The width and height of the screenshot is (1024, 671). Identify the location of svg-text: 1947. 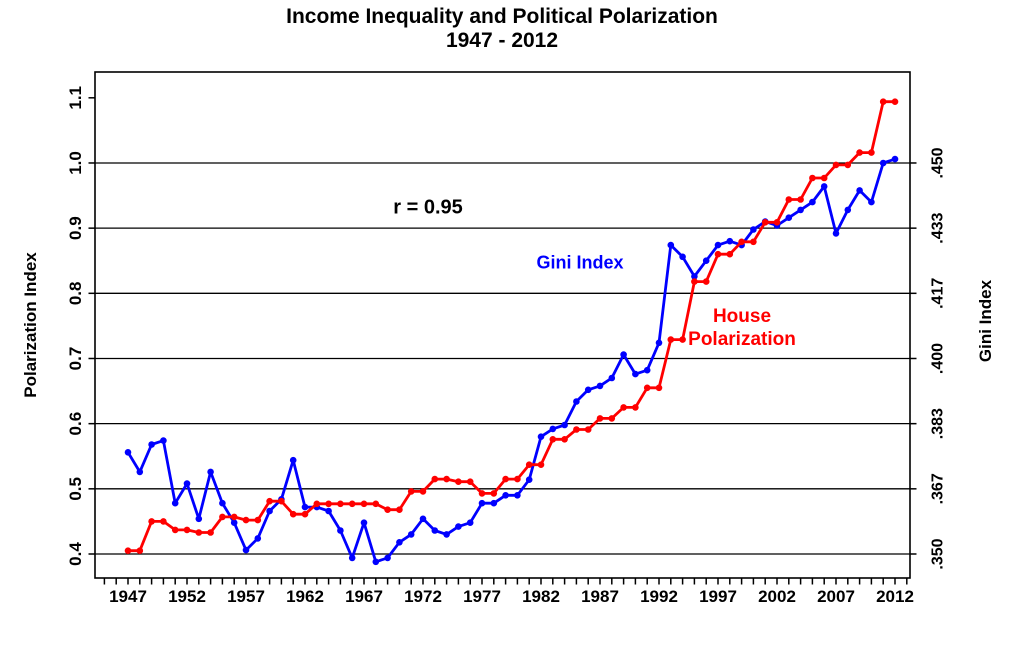
(128, 596).